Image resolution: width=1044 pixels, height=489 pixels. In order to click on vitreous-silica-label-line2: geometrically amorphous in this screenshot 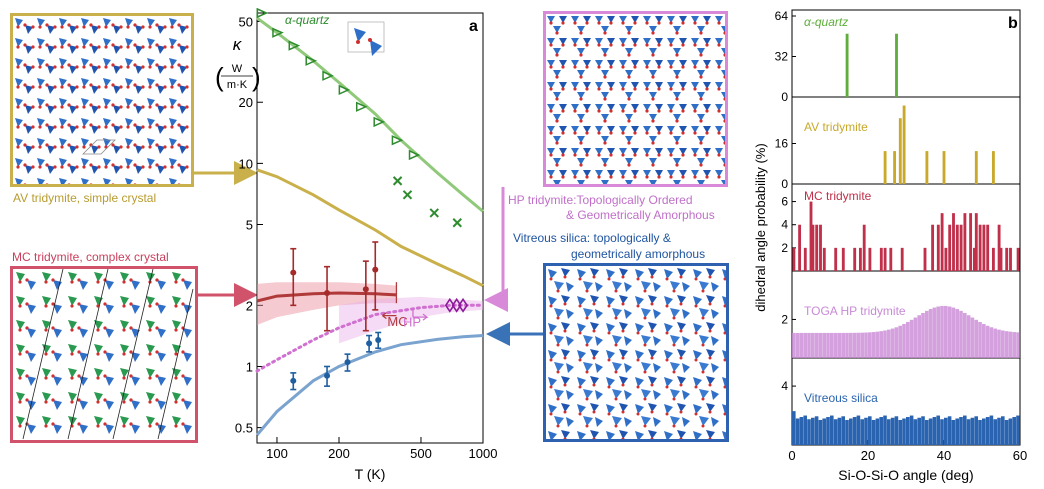, I will do `click(638, 254)`.